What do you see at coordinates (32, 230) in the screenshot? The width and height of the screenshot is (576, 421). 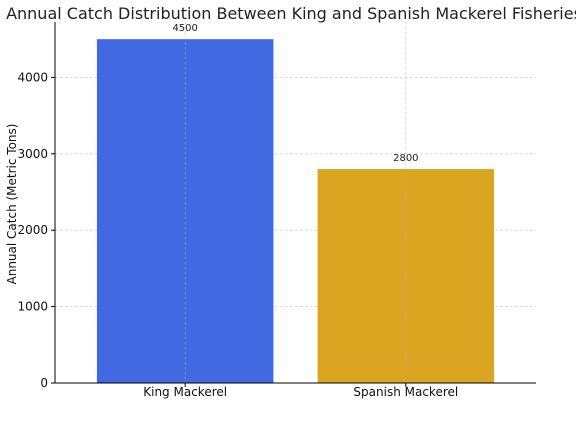 I see `y-tick-label: 2000` at bounding box center [32, 230].